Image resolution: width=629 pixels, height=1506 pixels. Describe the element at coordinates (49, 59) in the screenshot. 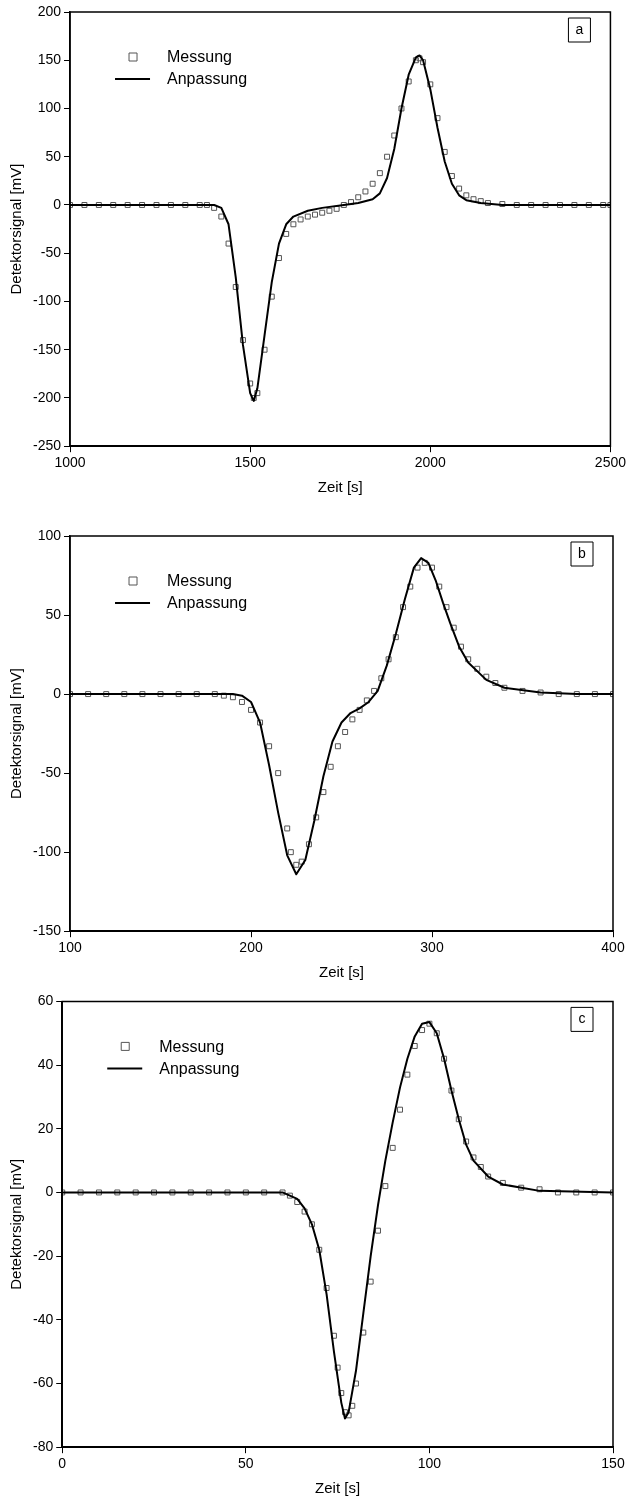

I see `y-tick-label: 150` at that location.